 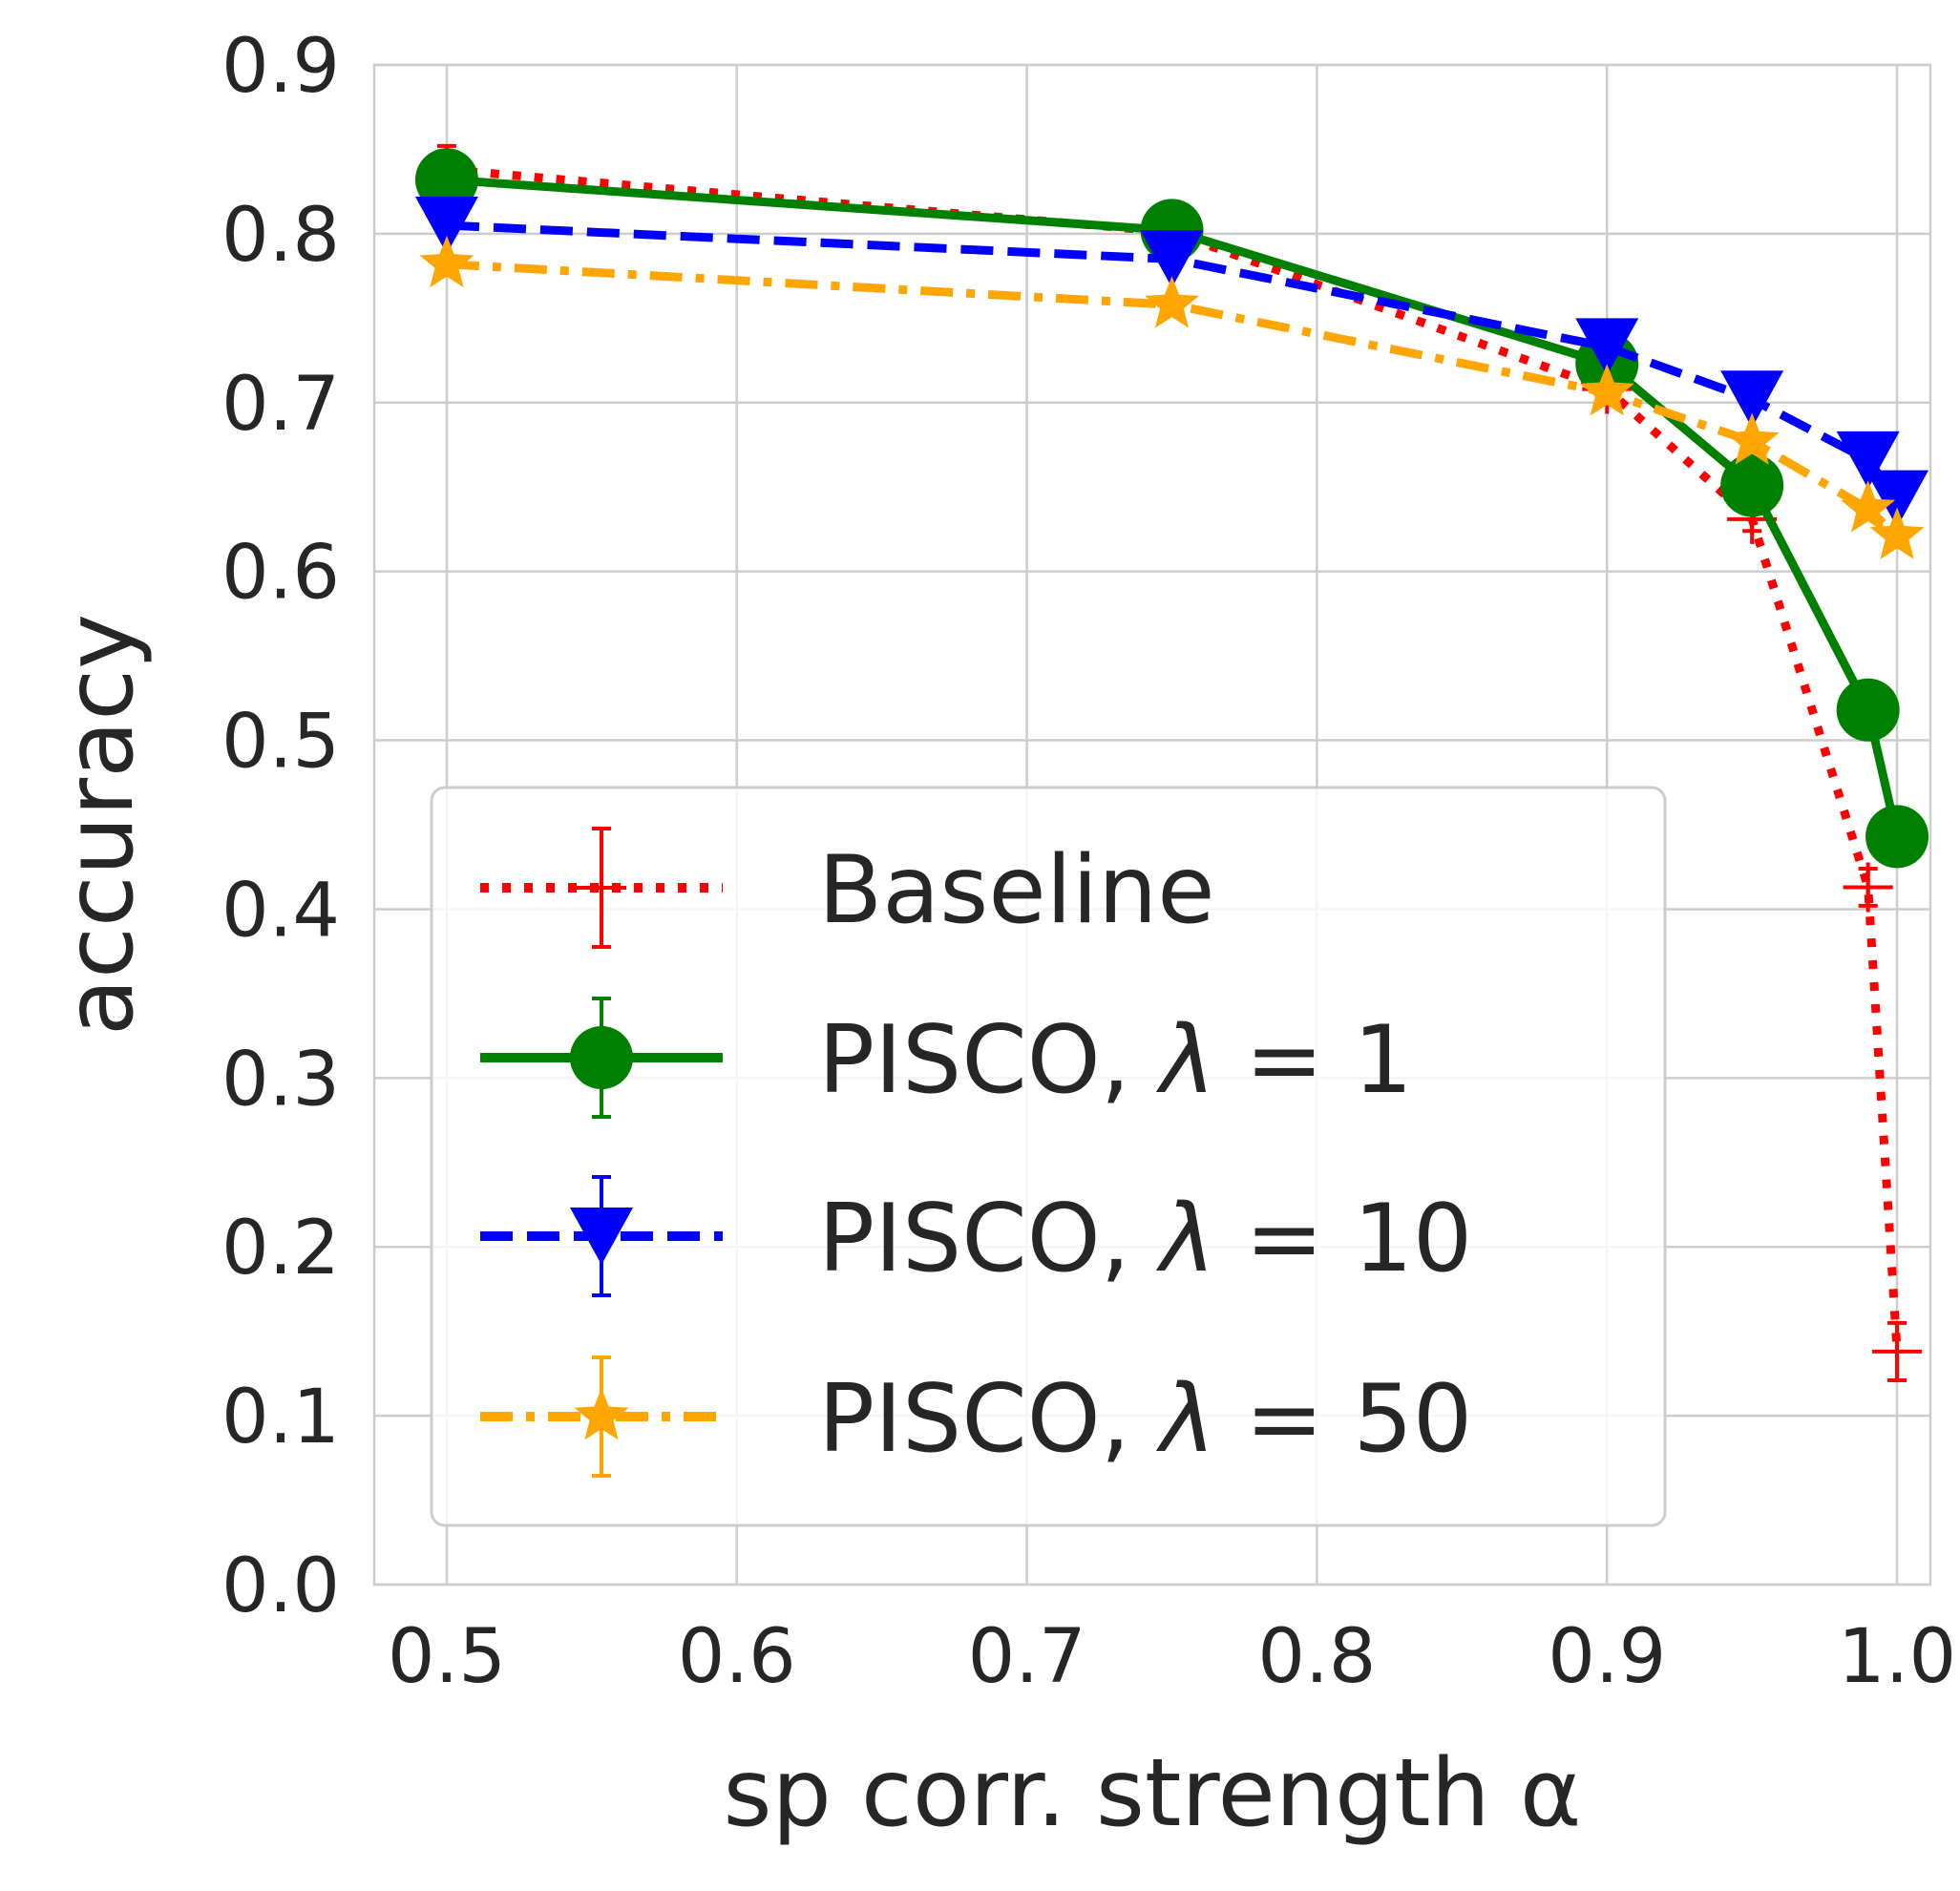 I want to click on y-tick-labels: 0.0 0.1 0.2 0.3 0.4 0.5 0.6 0.7 0.8 0.9, so click(x=280, y=826).